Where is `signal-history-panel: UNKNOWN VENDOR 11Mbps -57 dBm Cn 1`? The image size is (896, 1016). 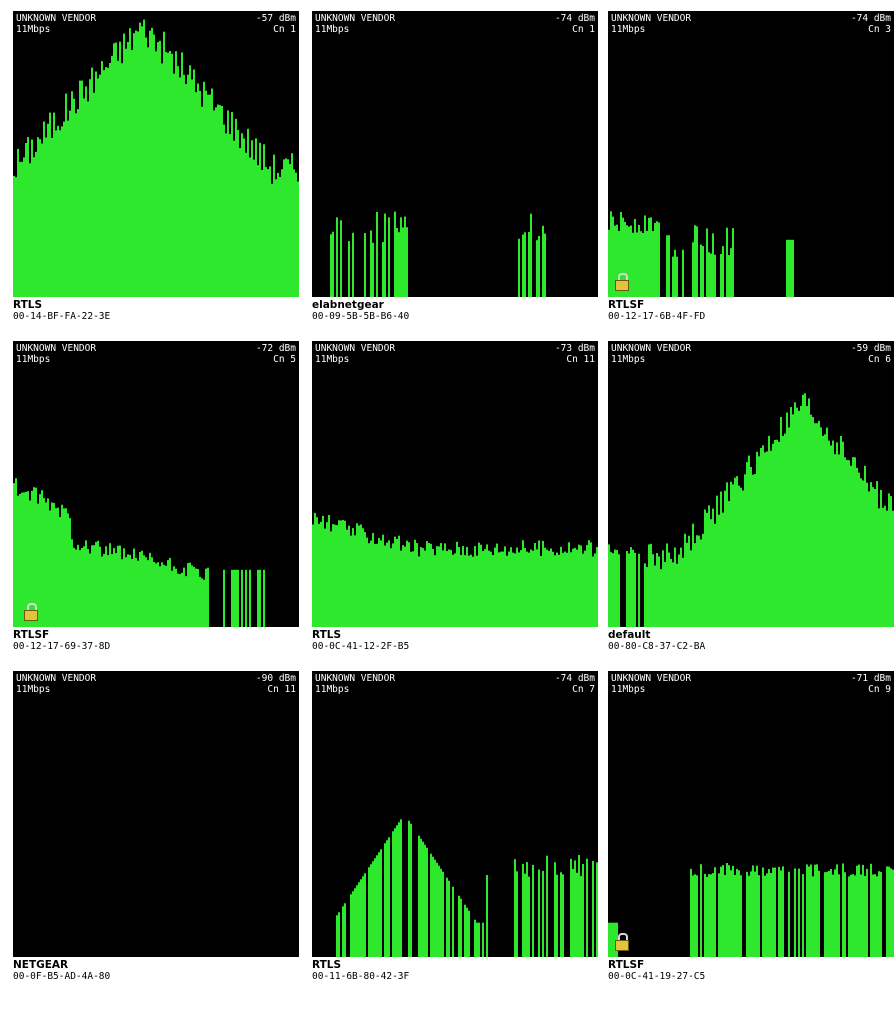
signal-history-panel: UNKNOWN VENDOR 11Mbps -57 dBm Cn 1 is located at coordinates (156, 154).